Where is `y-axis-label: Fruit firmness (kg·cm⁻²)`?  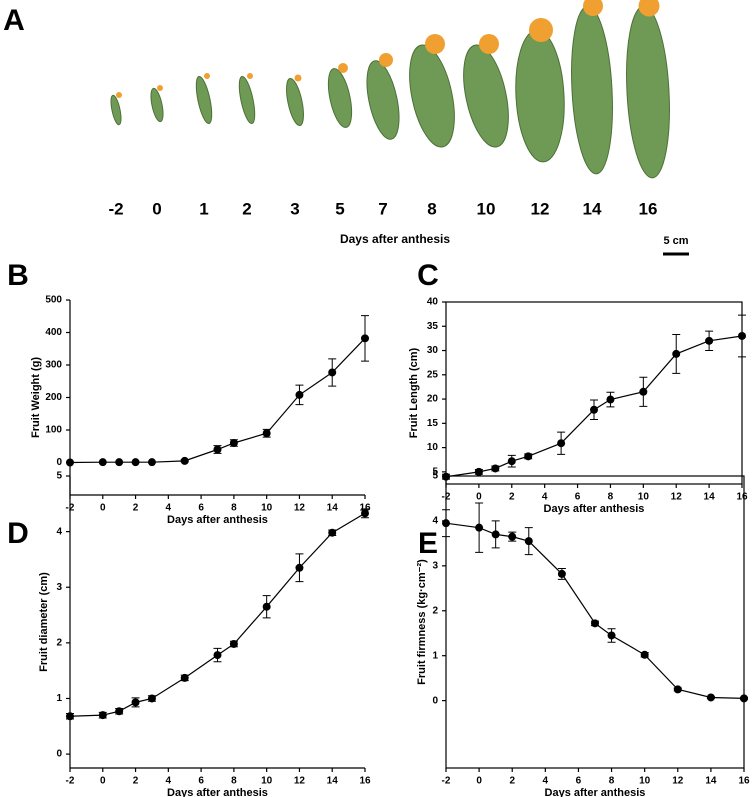
y-axis-label: Fruit firmness (kg·cm⁻²) is located at coordinates (422, 622).